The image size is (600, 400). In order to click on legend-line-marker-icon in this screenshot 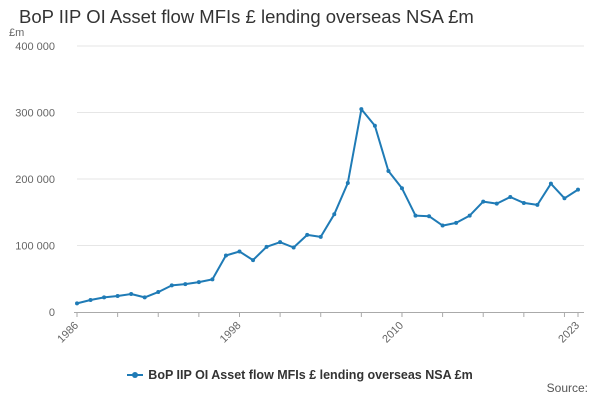, I will do `click(135, 375)`.